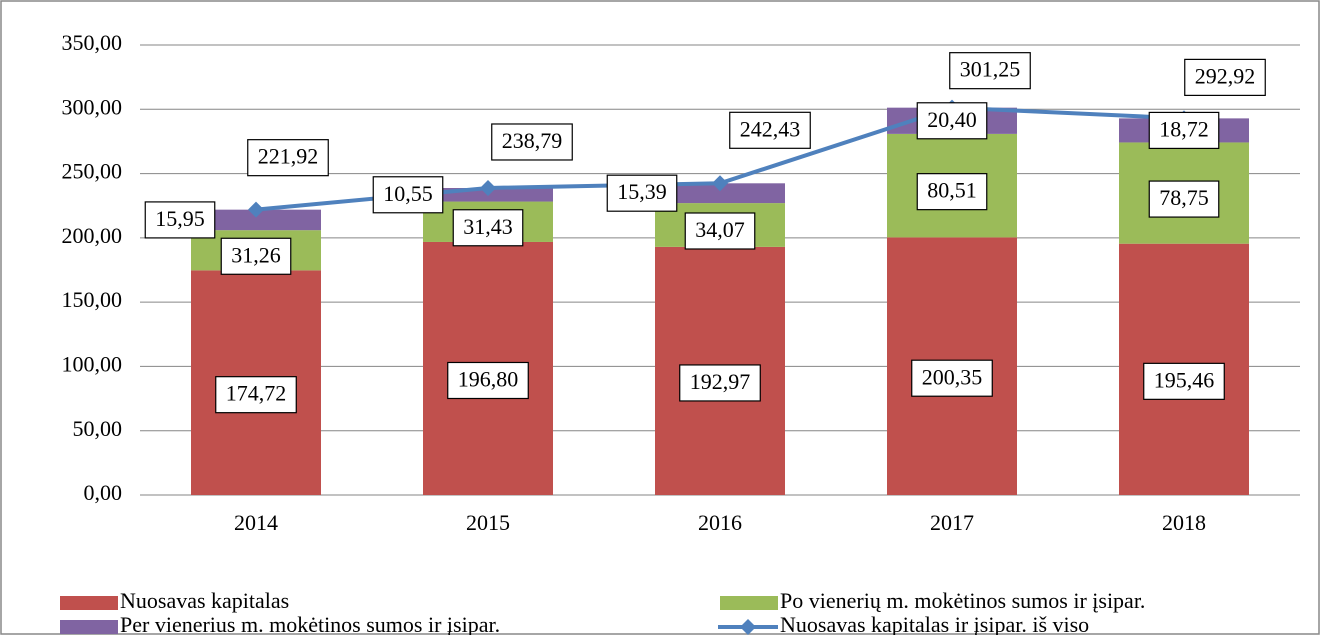 The width and height of the screenshot is (1320, 635). I want to click on data-label: 301,25, so click(990, 69).